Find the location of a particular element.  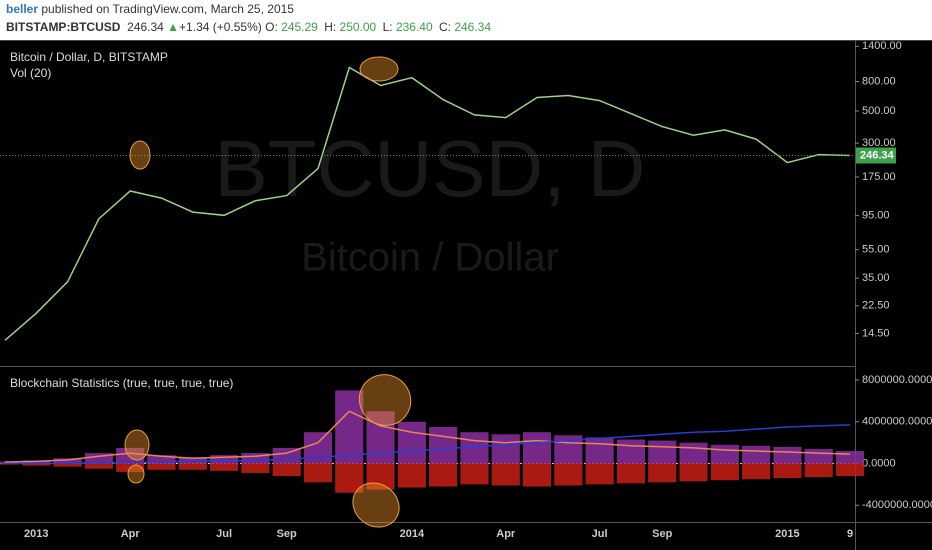

x-tick-label: 9 is located at coordinates (850, 534).